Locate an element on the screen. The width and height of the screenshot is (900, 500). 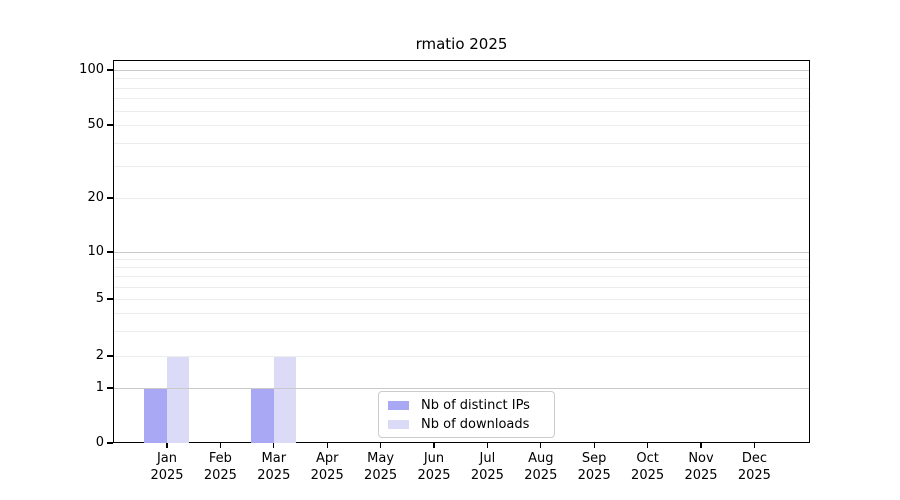
x-tick-month: Apr is located at coordinates (327, 458).